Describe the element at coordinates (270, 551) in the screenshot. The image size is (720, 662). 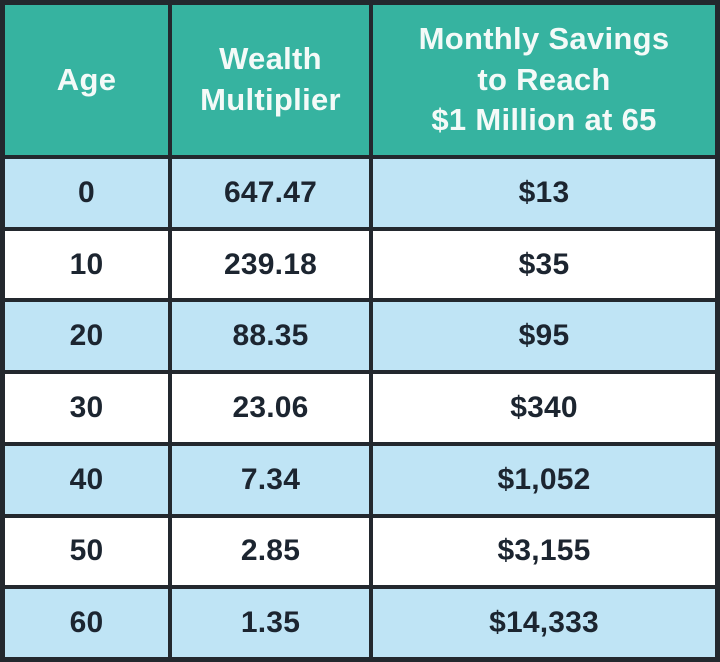
I see `multiplier-cell: 2.85` at that location.